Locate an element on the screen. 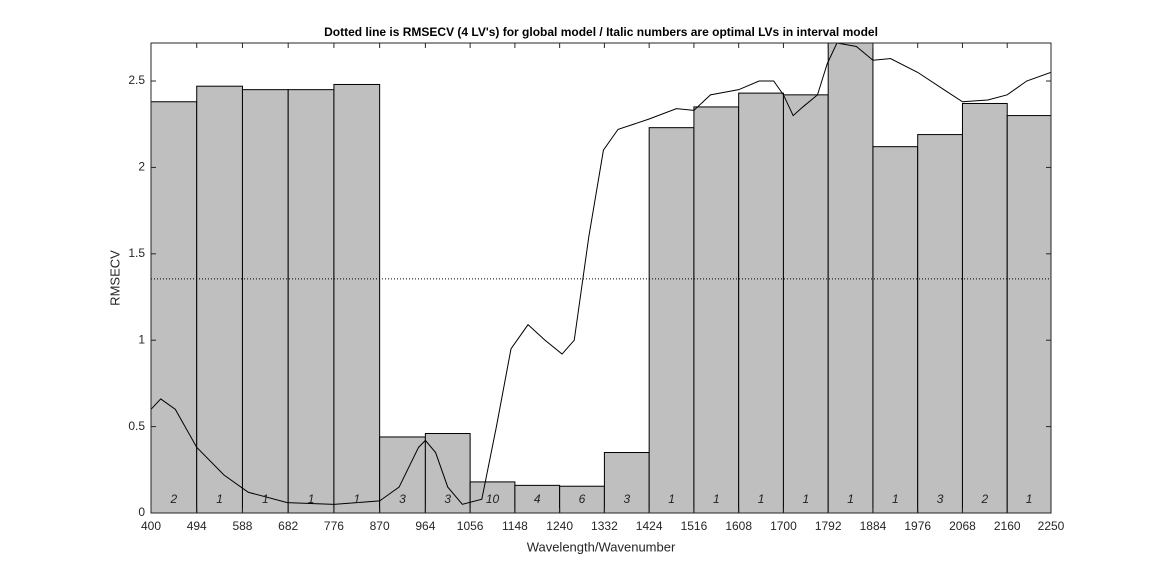 The height and width of the screenshot is (576, 1161). x-tick-label: 1884 is located at coordinates (873, 526).